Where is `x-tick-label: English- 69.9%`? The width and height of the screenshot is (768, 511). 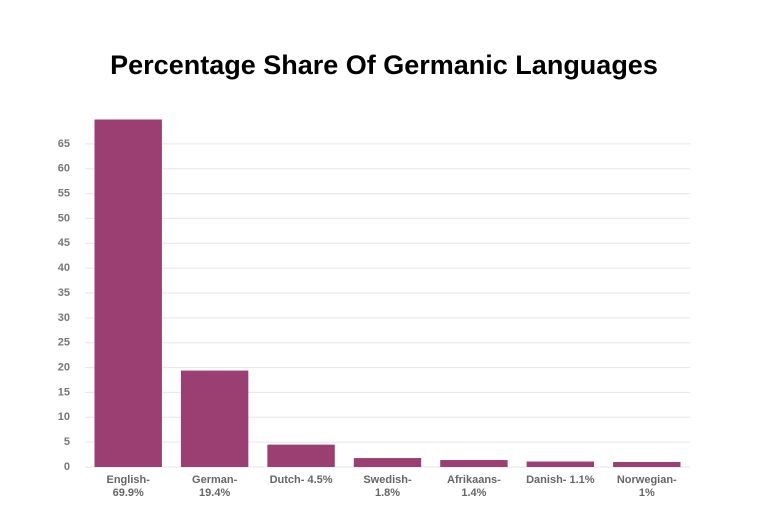
x-tick-label: English- 69.9% is located at coordinates (128, 486).